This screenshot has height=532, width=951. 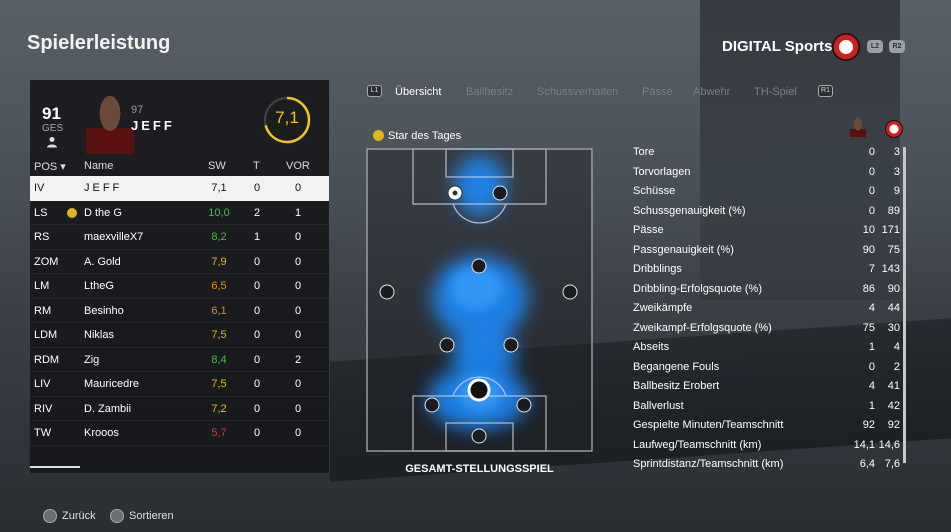 What do you see at coordinates (298, 359) in the screenshot?
I see `row-assists: 2` at bounding box center [298, 359].